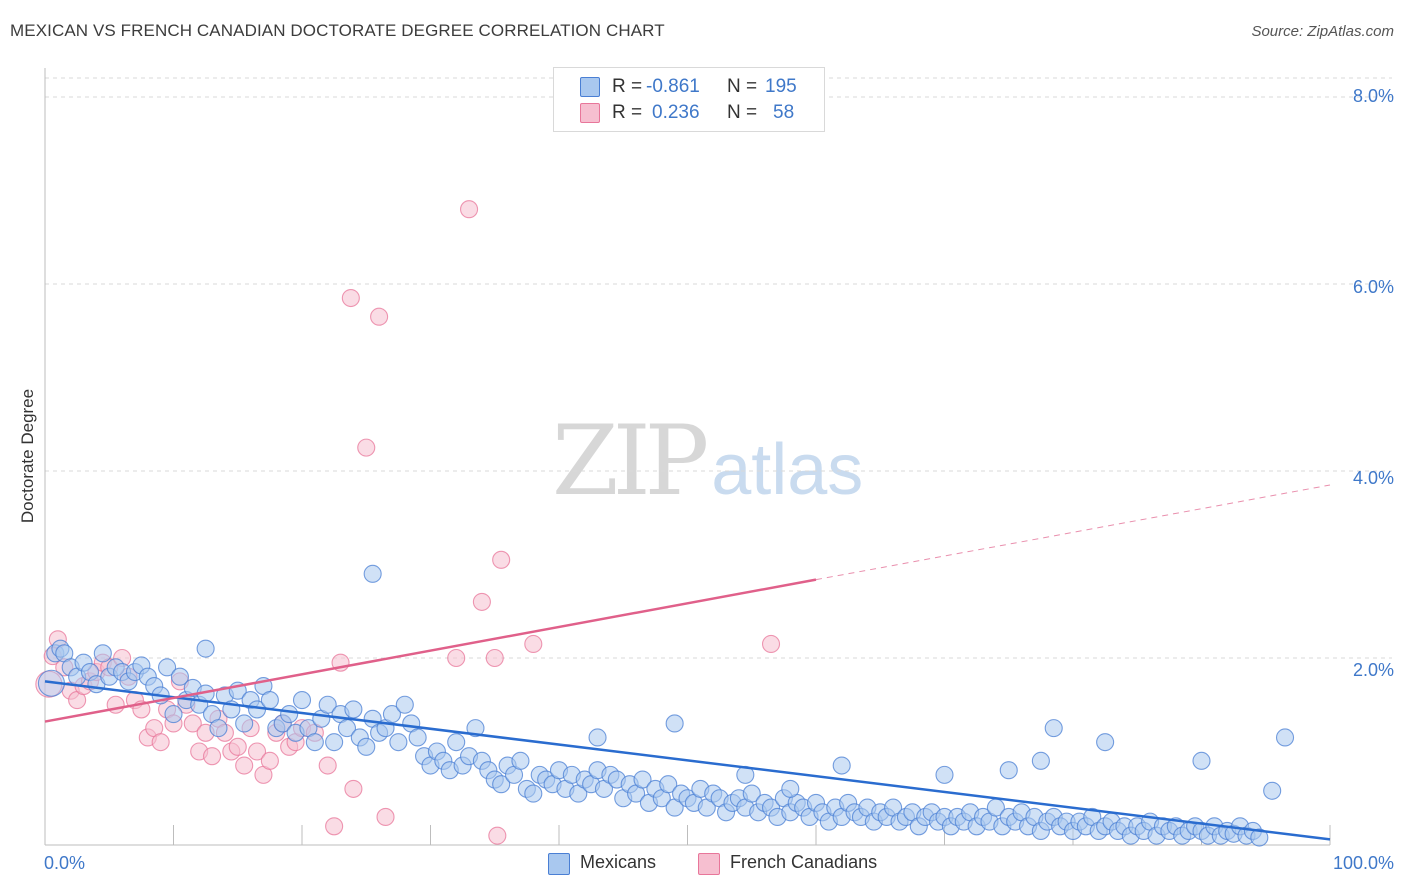 The height and width of the screenshot is (892, 1406). I want to click on watermark-atlas: atlas, so click(787, 470).